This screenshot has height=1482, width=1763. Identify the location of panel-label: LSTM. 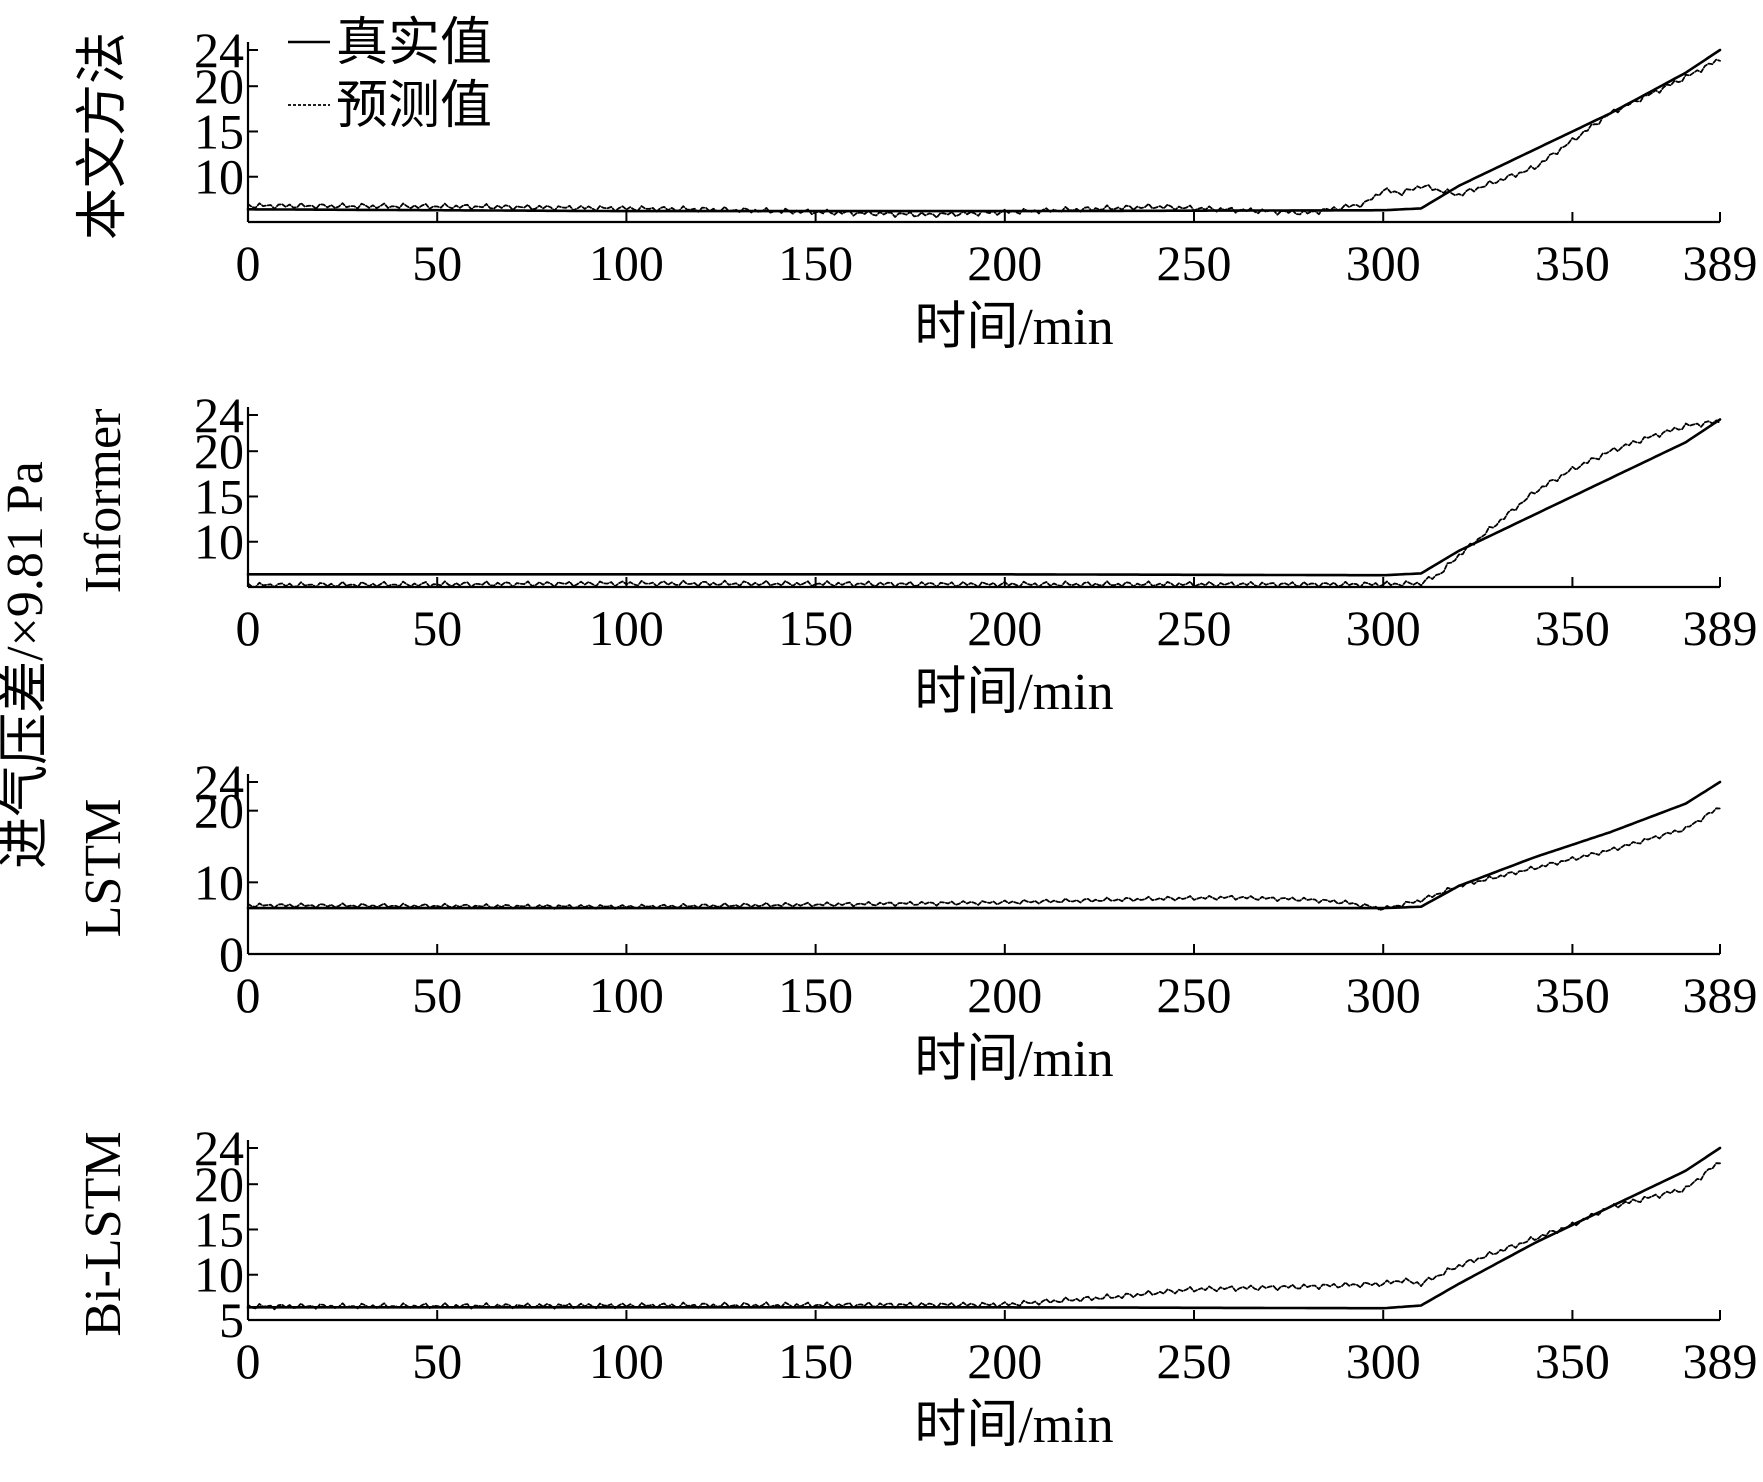
(103, 868).